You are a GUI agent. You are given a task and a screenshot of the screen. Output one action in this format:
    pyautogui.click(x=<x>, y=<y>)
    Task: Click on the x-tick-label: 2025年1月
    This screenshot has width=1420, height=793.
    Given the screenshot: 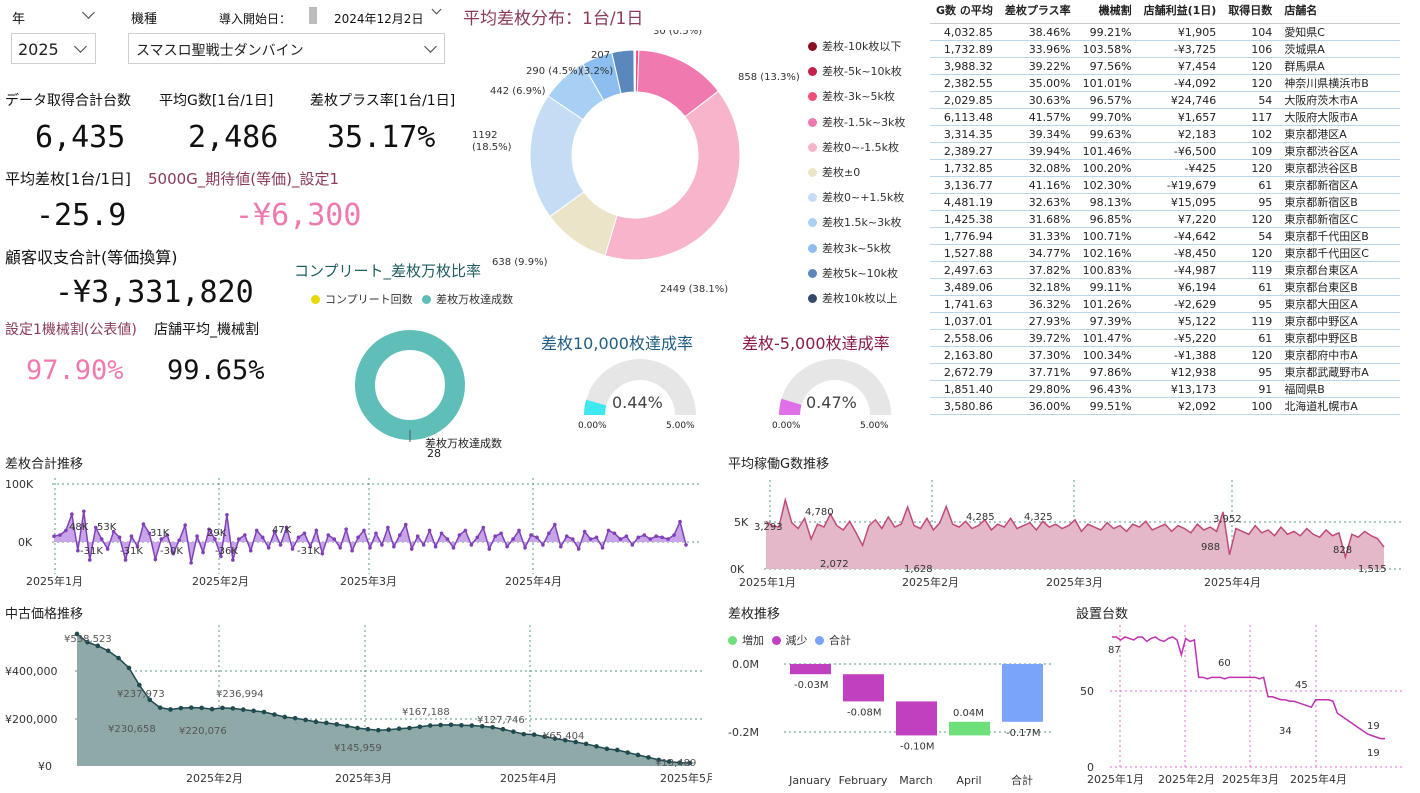 What is the action you would take?
    pyautogui.click(x=767, y=582)
    